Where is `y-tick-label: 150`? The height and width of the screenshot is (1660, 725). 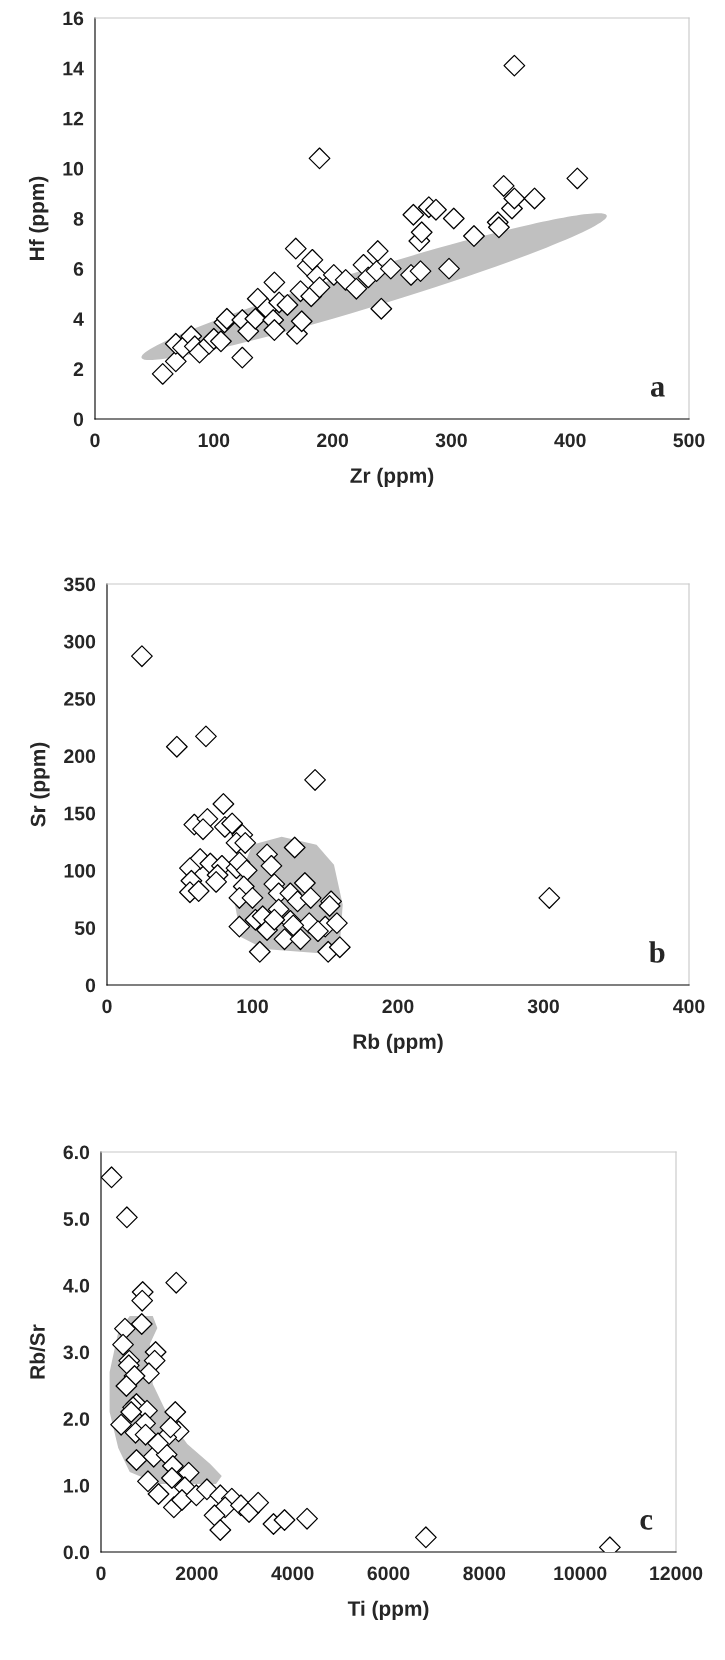
y-tick-label: 150 is located at coordinates (80, 813).